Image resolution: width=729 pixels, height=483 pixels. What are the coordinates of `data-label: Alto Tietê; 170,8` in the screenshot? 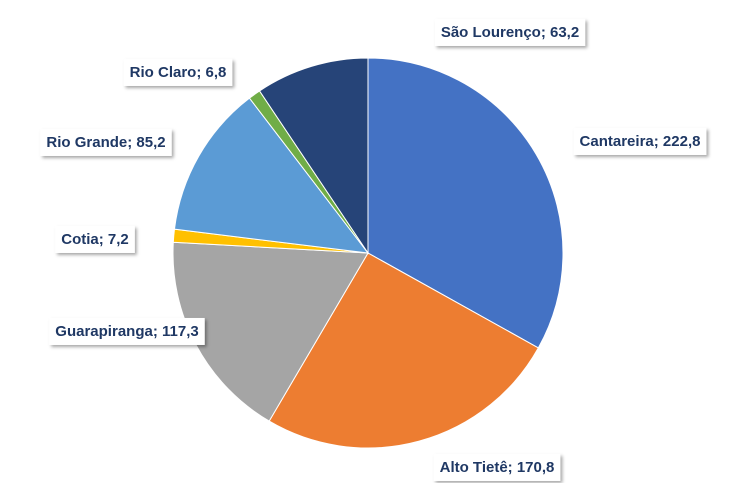 It's located at (497, 467).